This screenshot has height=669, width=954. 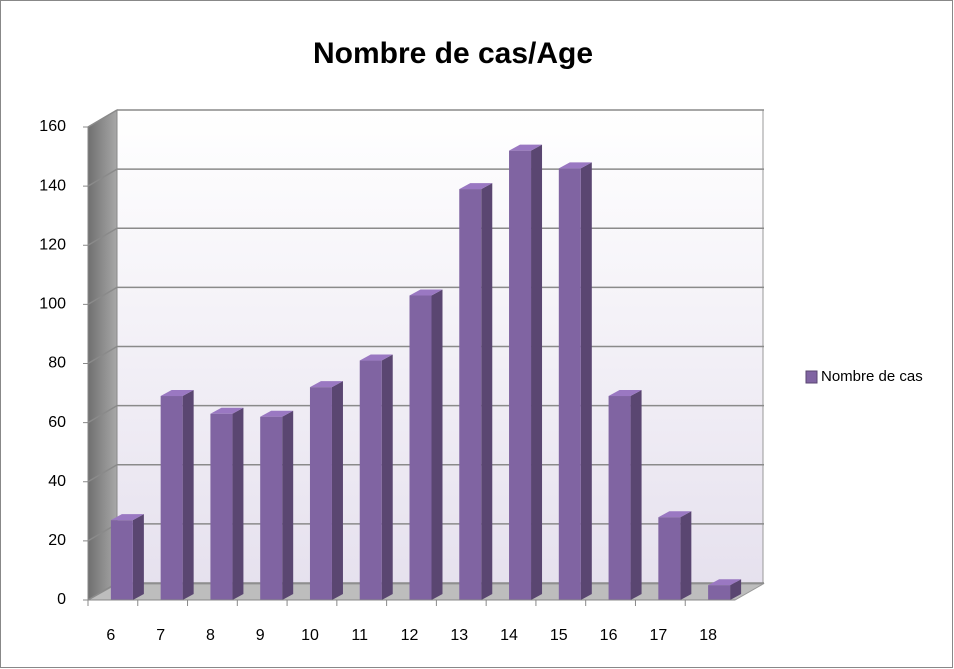 What do you see at coordinates (110, 635) in the screenshot?
I see `x-tick-label: 6` at bounding box center [110, 635].